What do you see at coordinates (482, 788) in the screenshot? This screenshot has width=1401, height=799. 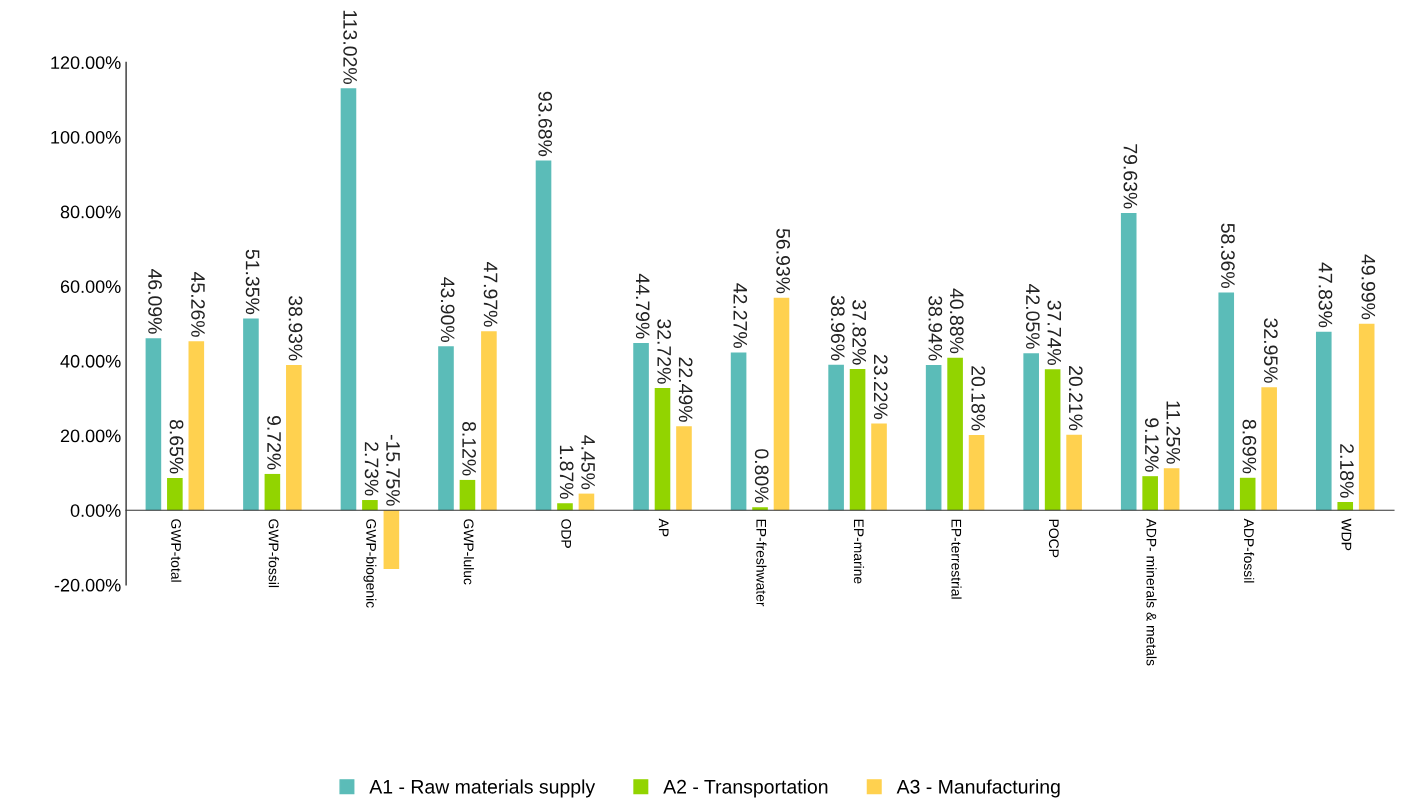 I see `legend-label: A1 - Raw materials supply` at bounding box center [482, 788].